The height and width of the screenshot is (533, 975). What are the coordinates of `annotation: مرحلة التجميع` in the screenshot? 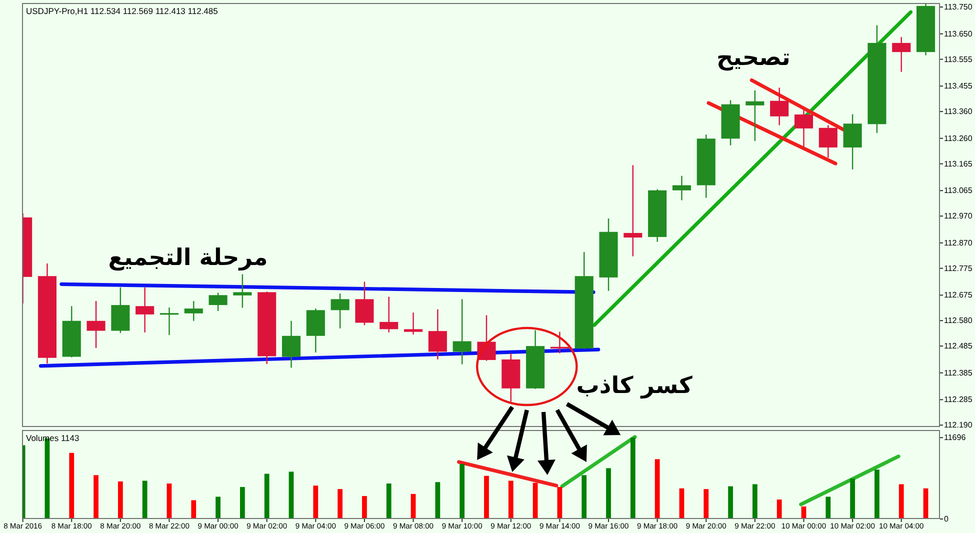 It's located at (188, 258).